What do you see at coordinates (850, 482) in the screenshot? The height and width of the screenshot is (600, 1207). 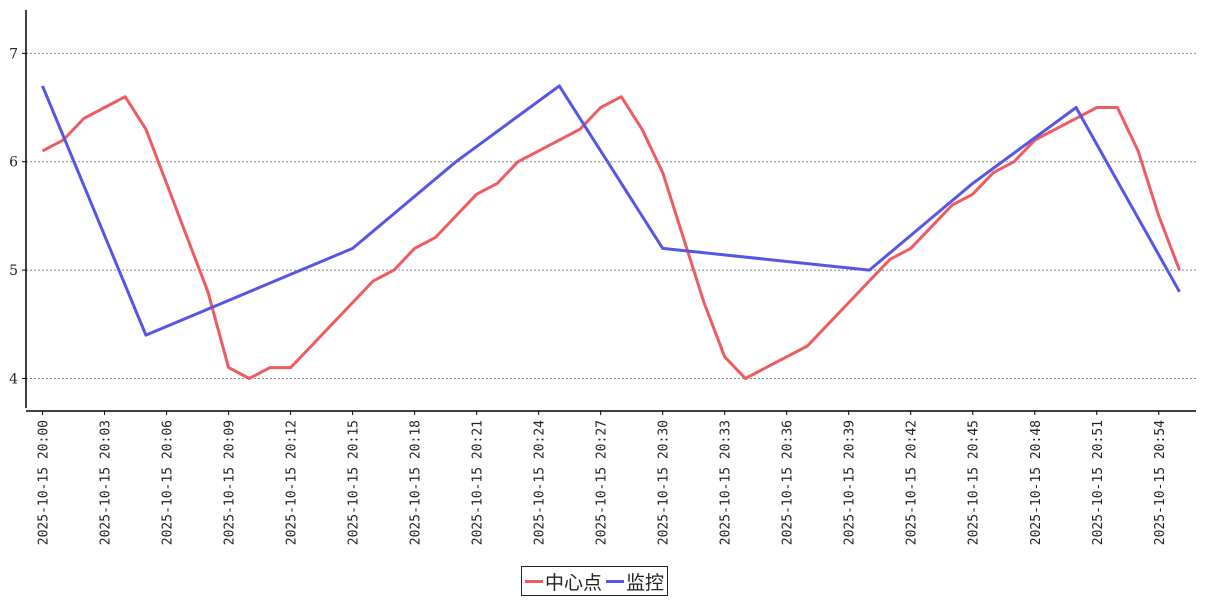 I see `x-tick-label: 2025-10-15 20:39` at bounding box center [850, 482].